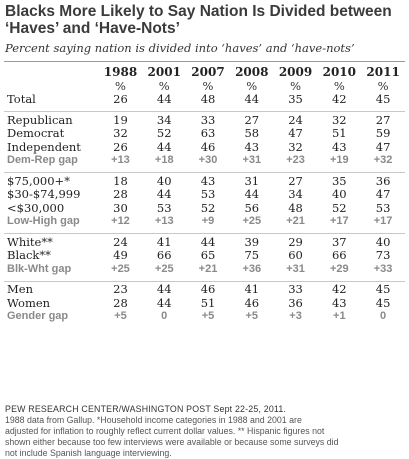 The height and width of the screenshot is (459, 409). Describe the element at coordinates (164, 255) in the screenshot. I see `value-cell: 66` at that location.